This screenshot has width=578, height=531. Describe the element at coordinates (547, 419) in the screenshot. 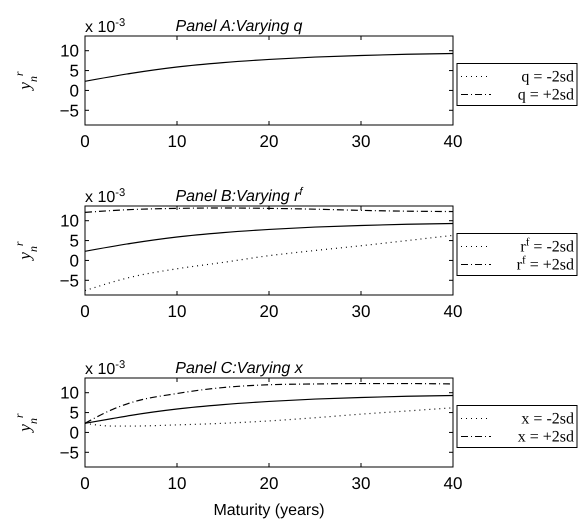

I see `legend-label: x = -2sd` at that location.